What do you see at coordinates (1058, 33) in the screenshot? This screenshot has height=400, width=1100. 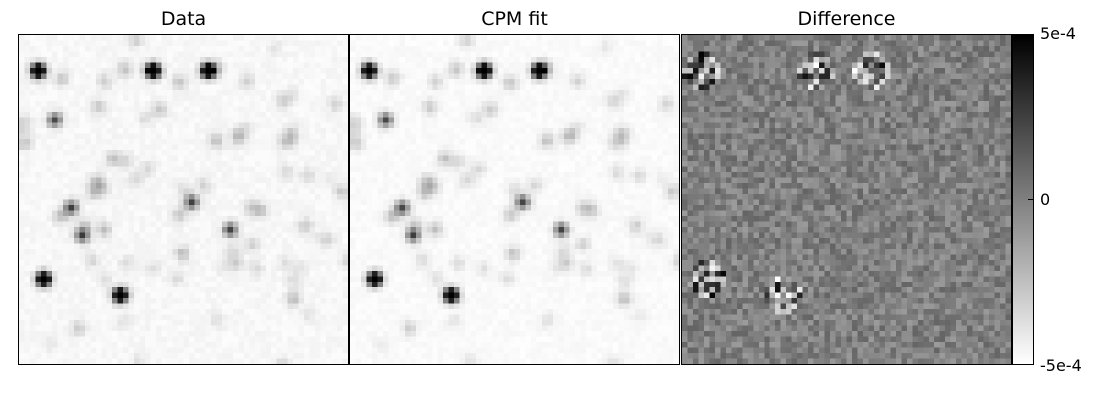 I see `colorbar-label-top: 5e-4` at bounding box center [1058, 33].